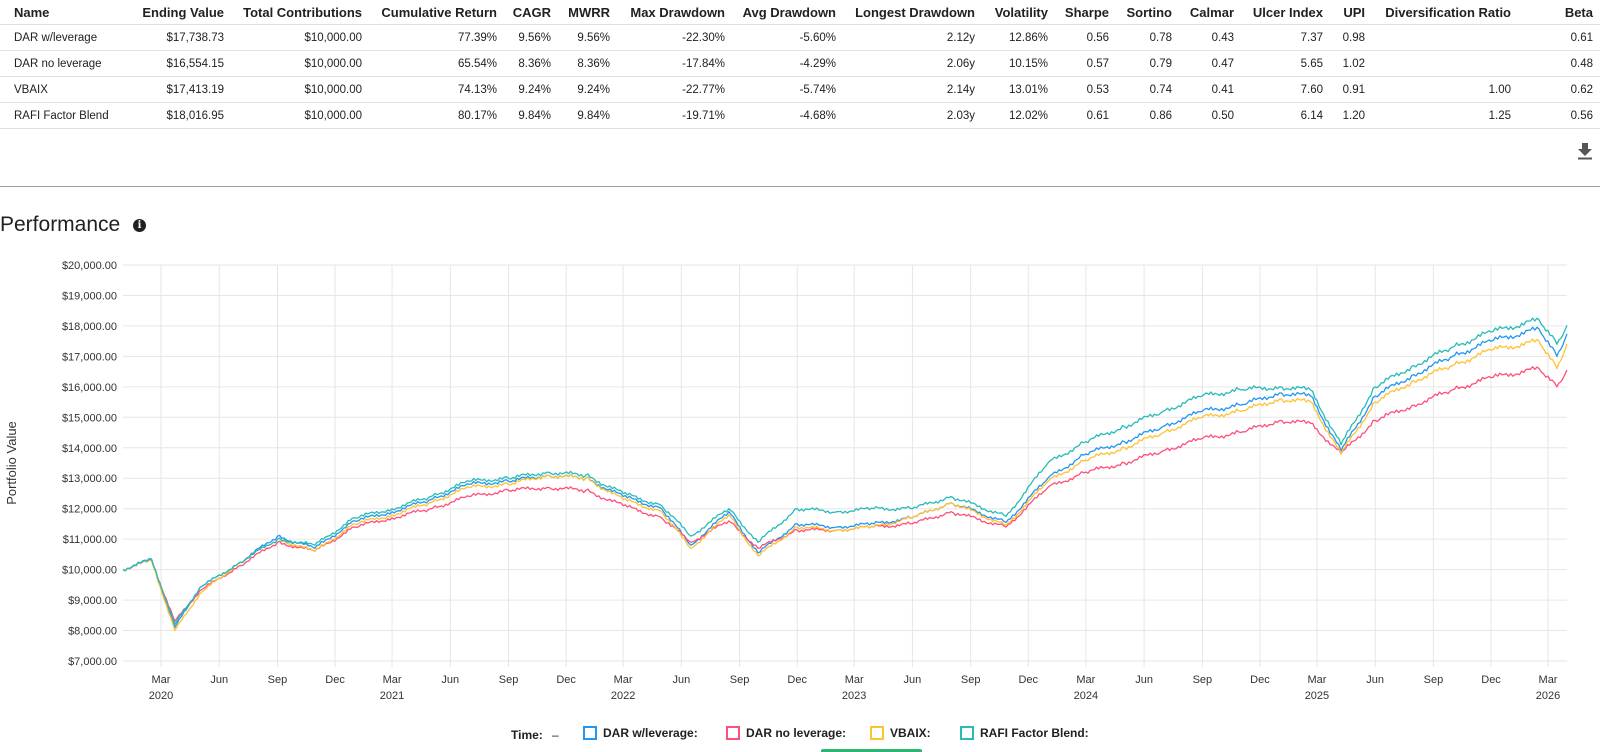  I want to click on table-cell: $17,413.19, so click(178, 89).